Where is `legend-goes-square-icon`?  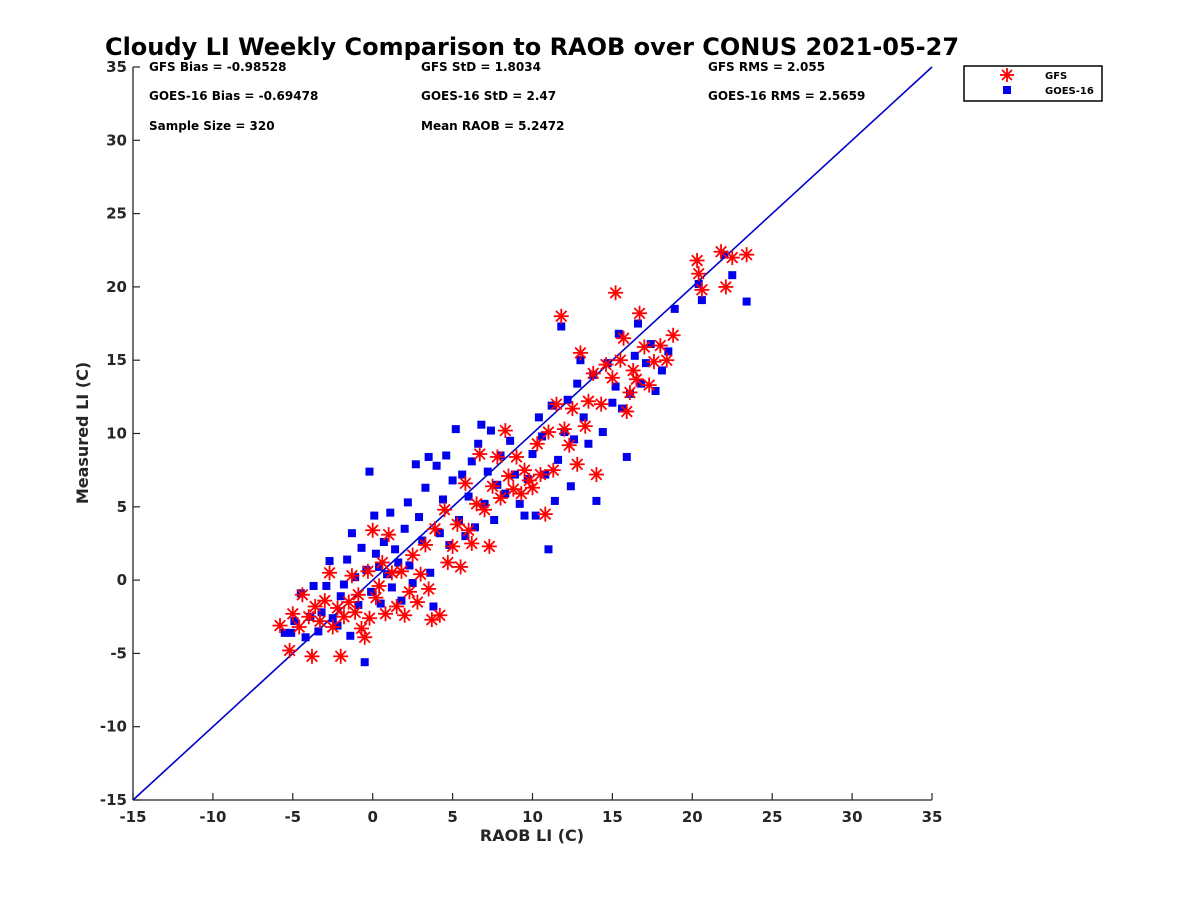
legend-goes-square-icon is located at coordinates (1007, 90).